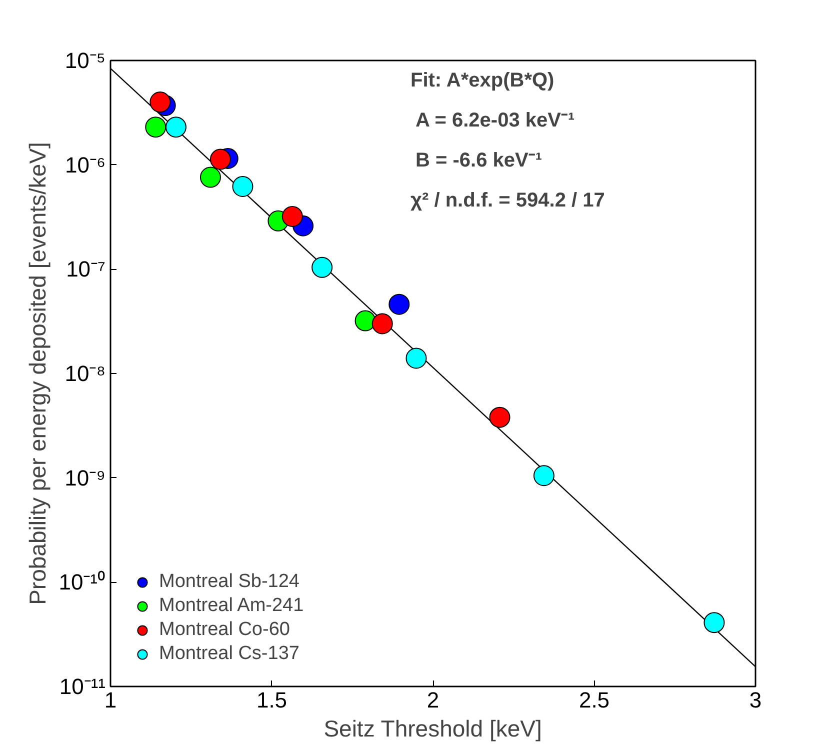 The image size is (825, 756). I want to click on x-tick-label: 3, so click(755, 700).